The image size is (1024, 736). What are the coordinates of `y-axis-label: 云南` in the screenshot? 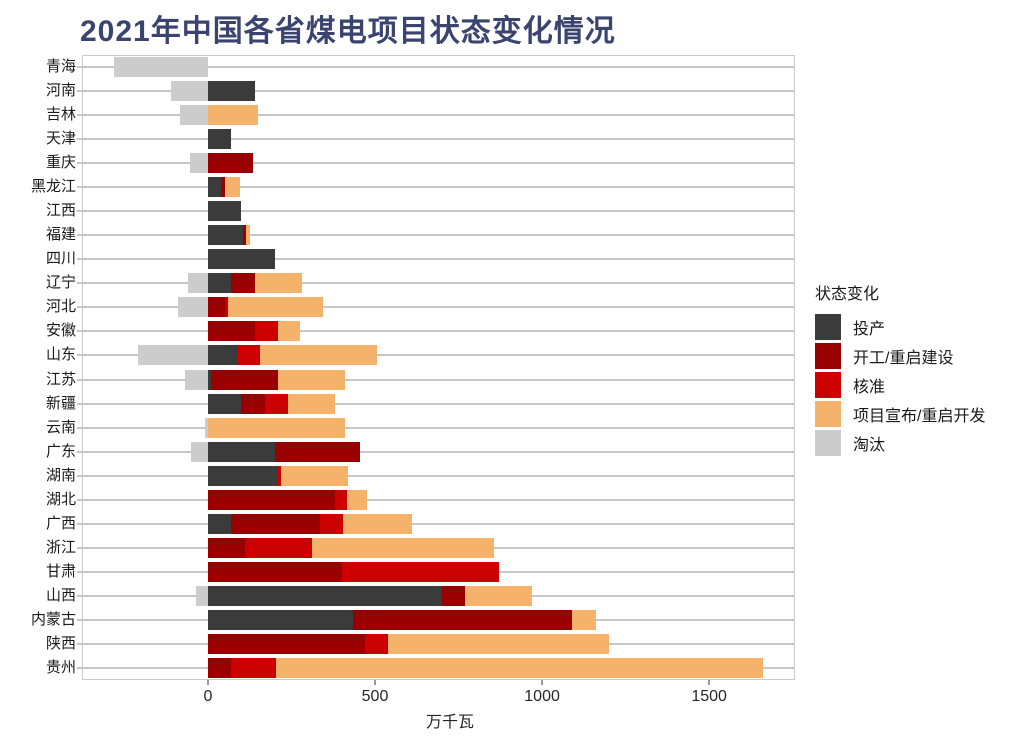 It's located at (60, 427).